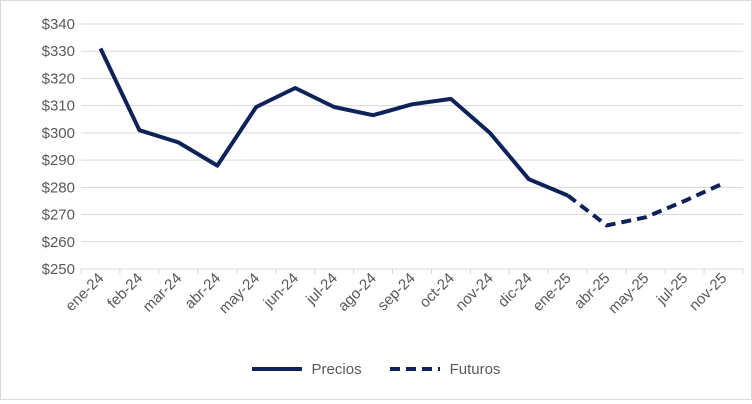 This screenshot has width=752, height=404. I want to click on y-tick-label: $280, so click(58, 187).